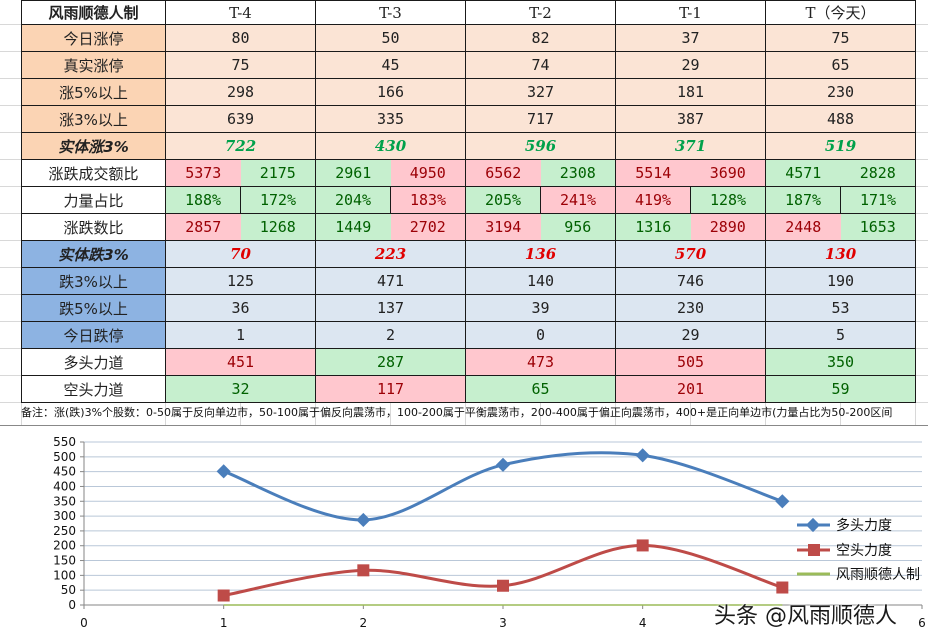 The height and width of the screenshot is (643, 928). Describe the element at coordinates (578, 200) in the screenshot. I see `cell: 241%` at that location.